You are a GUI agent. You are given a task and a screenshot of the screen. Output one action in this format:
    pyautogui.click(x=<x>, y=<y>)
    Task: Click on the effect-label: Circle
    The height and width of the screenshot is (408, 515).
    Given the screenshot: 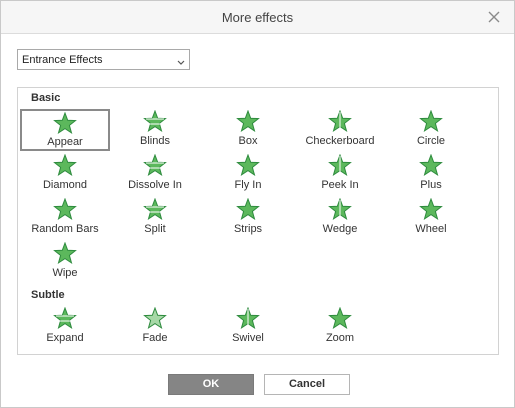 What is the action you would take?
    pyautogui.click(x=431, y=141)
    